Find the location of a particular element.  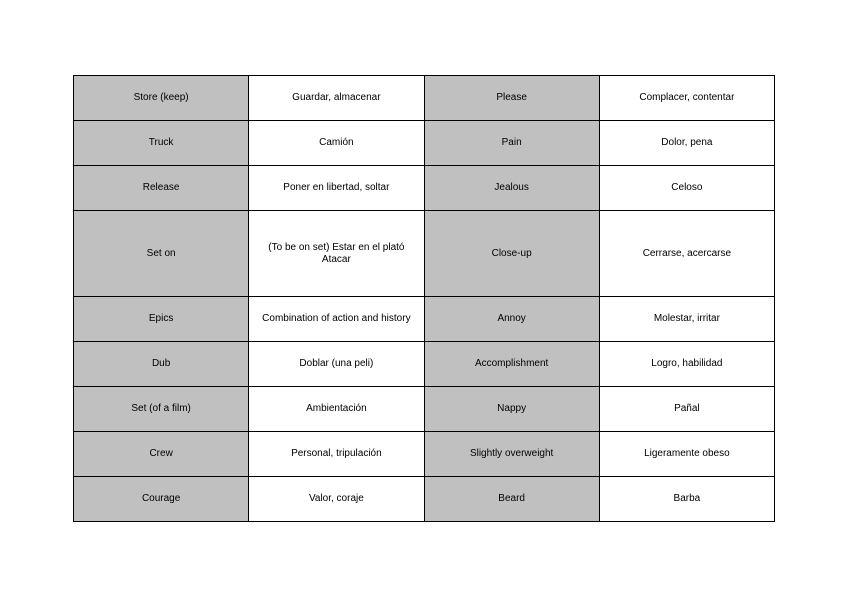

term-cell: Truck is located at coordinates (161, 142).